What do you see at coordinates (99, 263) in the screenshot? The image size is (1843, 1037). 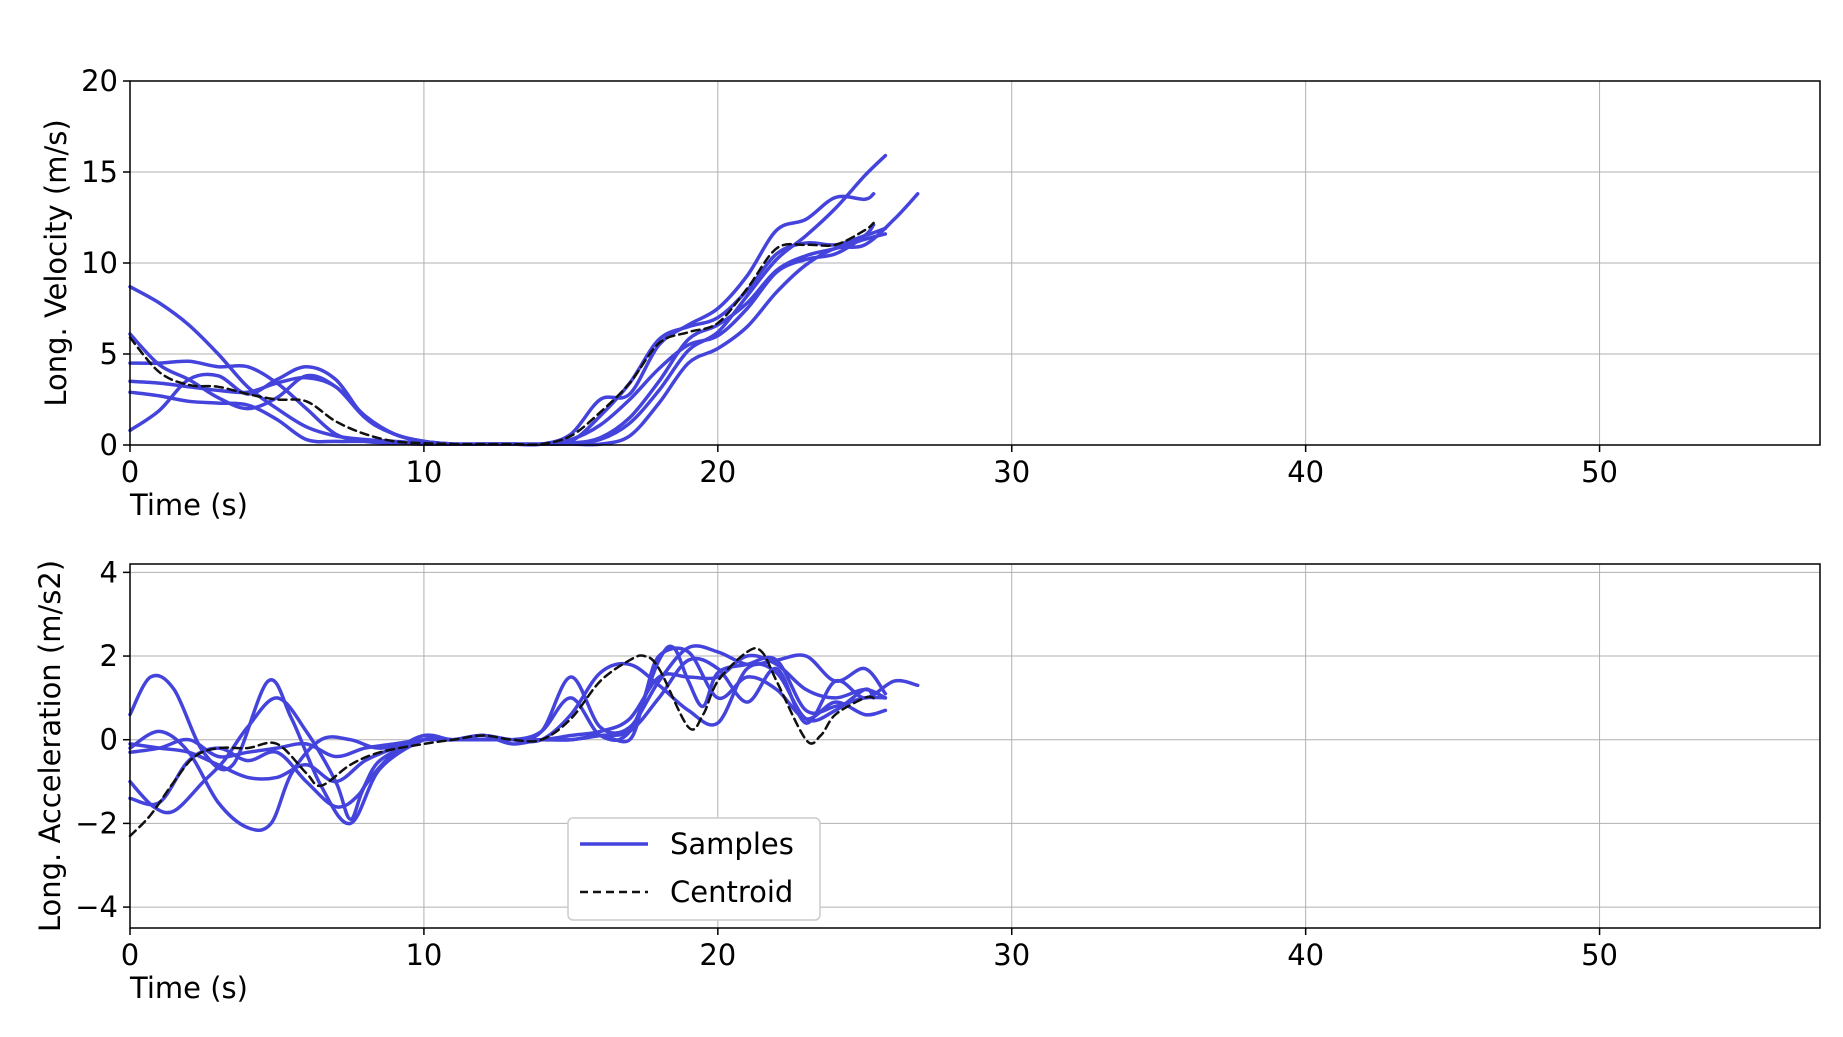 I see `velocity-y-tick-label: 10` at bounding box center [99, 263].